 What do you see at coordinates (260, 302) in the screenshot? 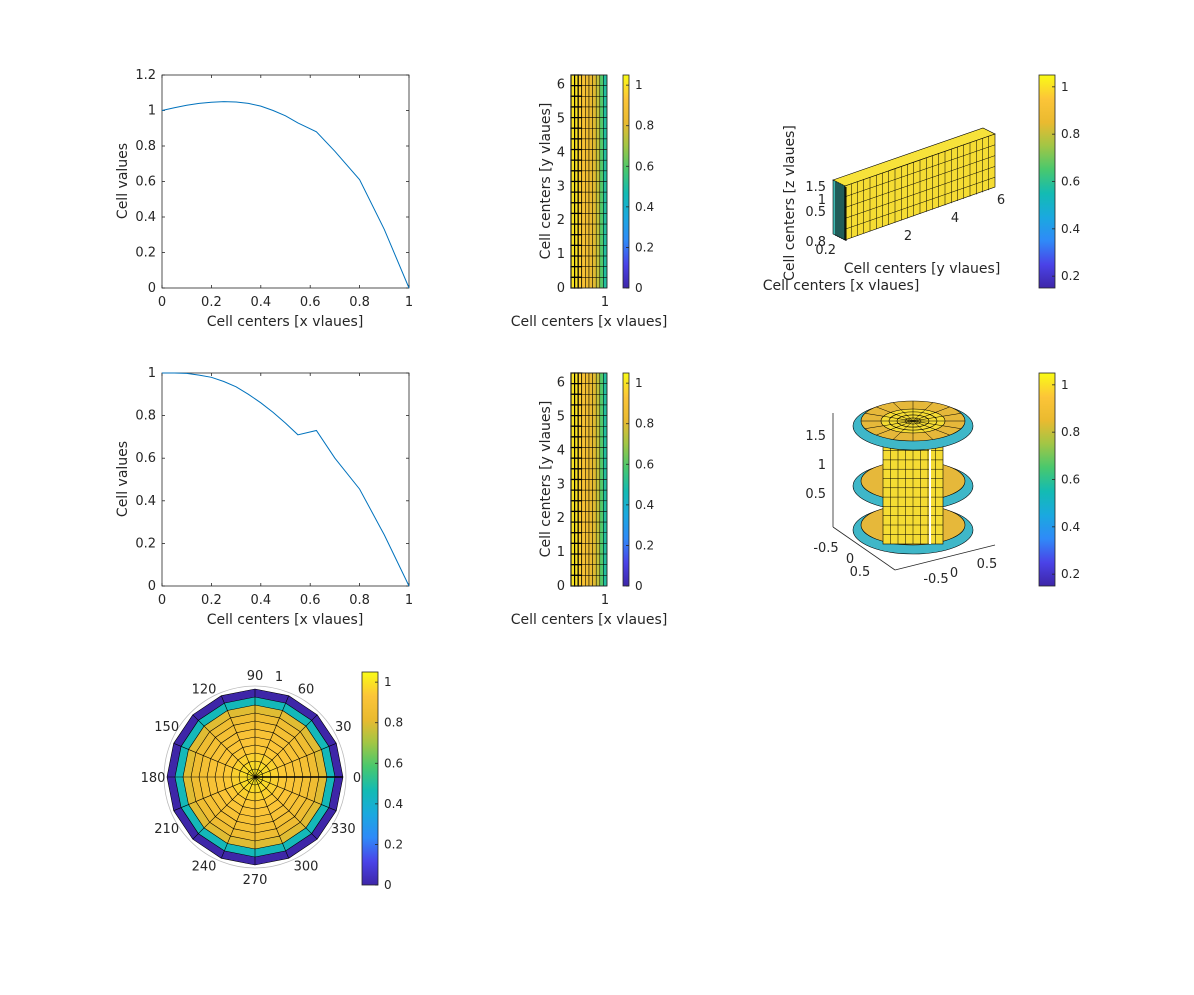
I see `x-tick-label: 0.4` at bounding box center [260, 302].